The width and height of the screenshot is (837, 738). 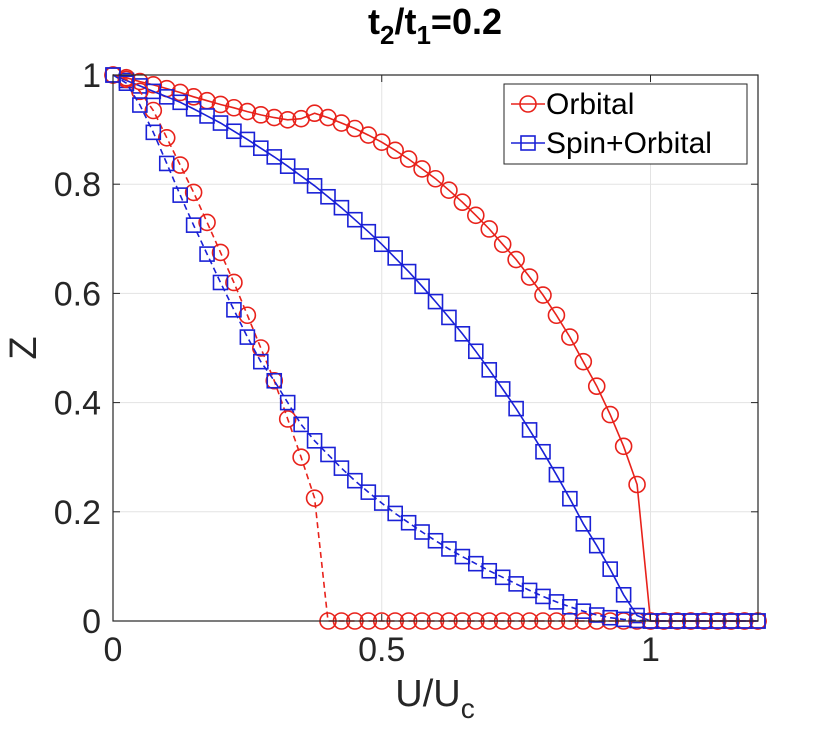 I want to click on legend: Orbital Spin+Orbital, so click(x=625, y=124).